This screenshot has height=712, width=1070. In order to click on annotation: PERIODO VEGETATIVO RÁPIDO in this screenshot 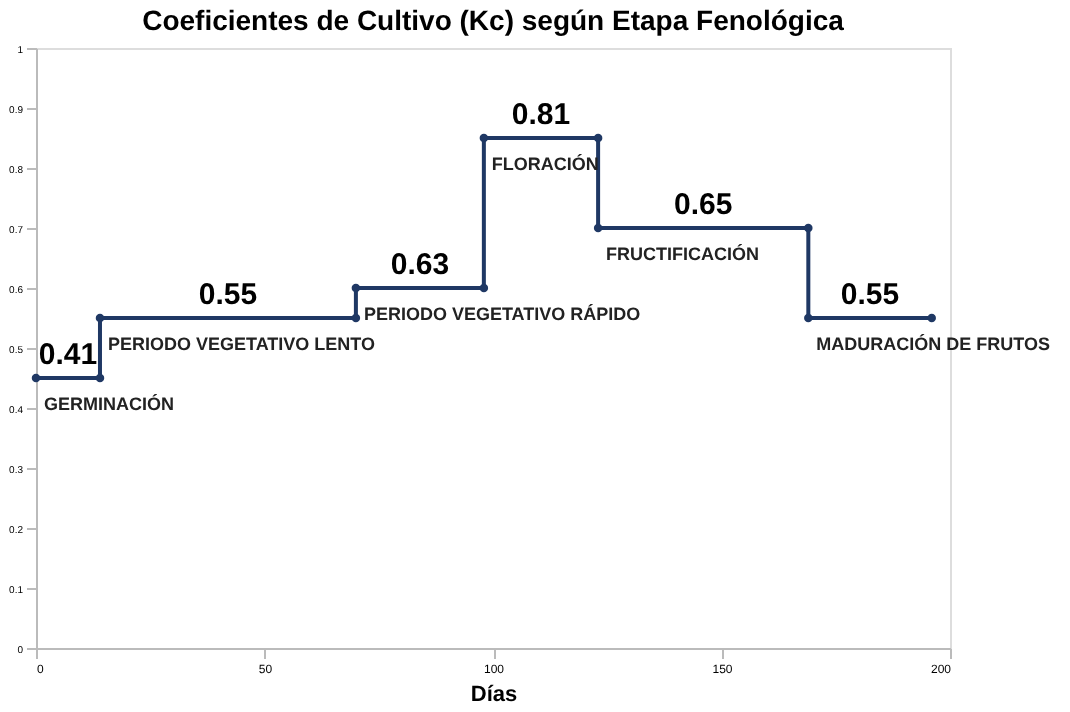, I will do `click(502, 314)`.